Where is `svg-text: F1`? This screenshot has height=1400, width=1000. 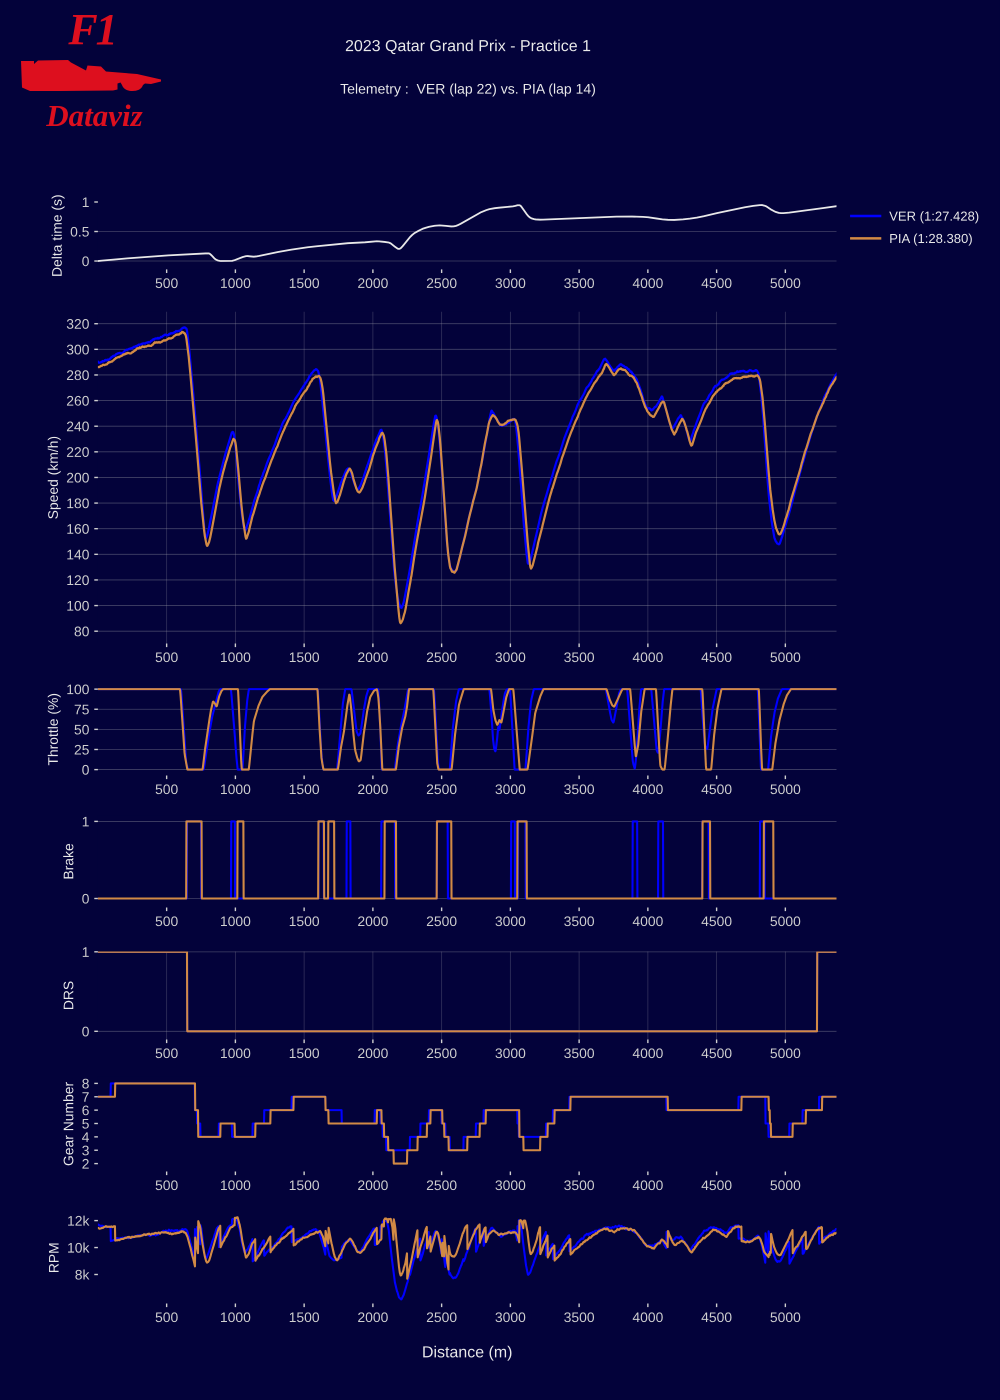
svg-text: F1 is located at coordinates (91, 29).